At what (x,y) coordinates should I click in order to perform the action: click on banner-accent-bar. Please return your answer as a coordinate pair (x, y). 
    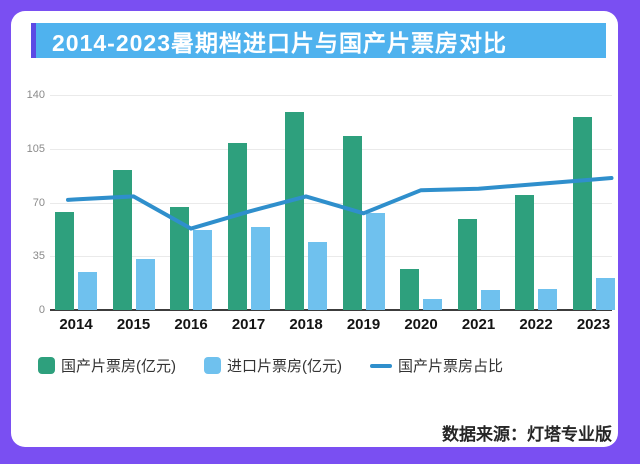
    Looking at the image, I should click on (33, 40).